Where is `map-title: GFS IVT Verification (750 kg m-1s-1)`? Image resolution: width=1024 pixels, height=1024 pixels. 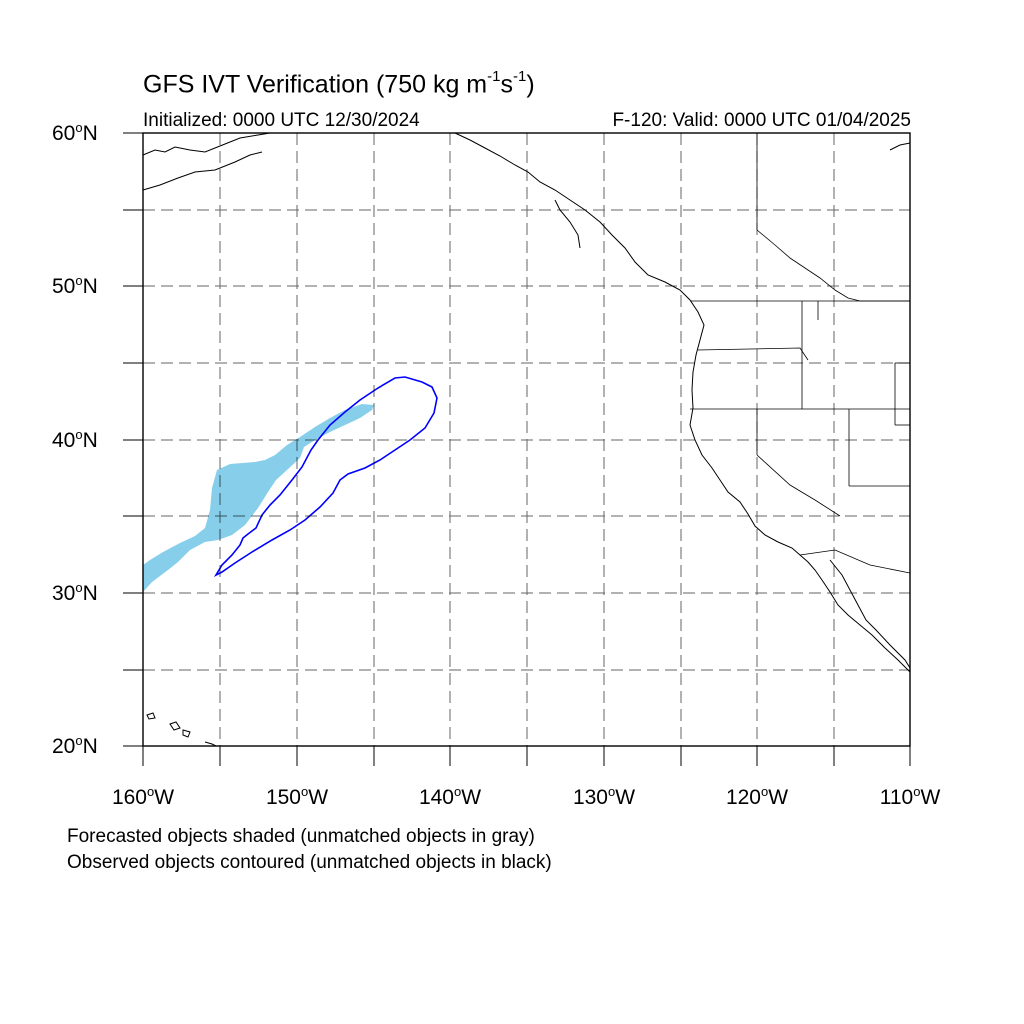
map-title: GFS IVT Verification (750 kg m-1s-1) is located at coordinates (339, 83).